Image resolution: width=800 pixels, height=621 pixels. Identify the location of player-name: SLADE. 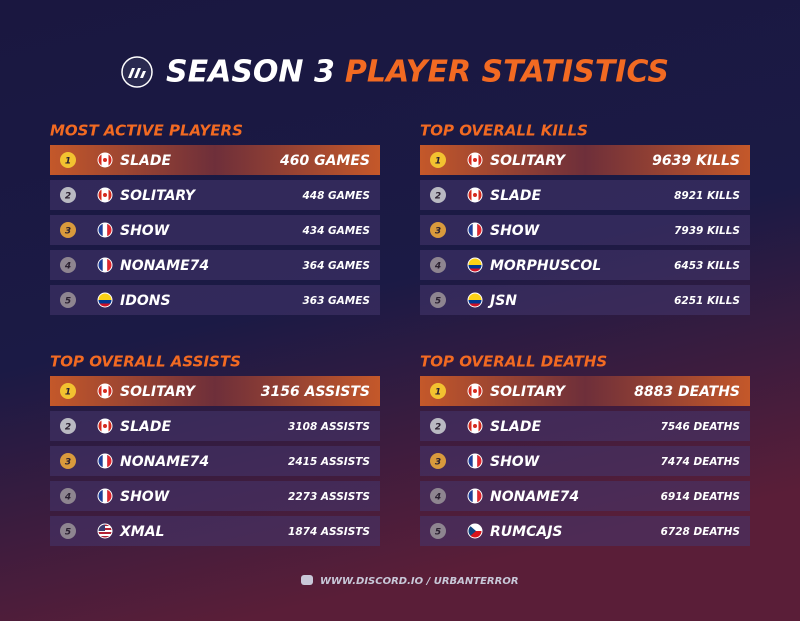
(145, 427).